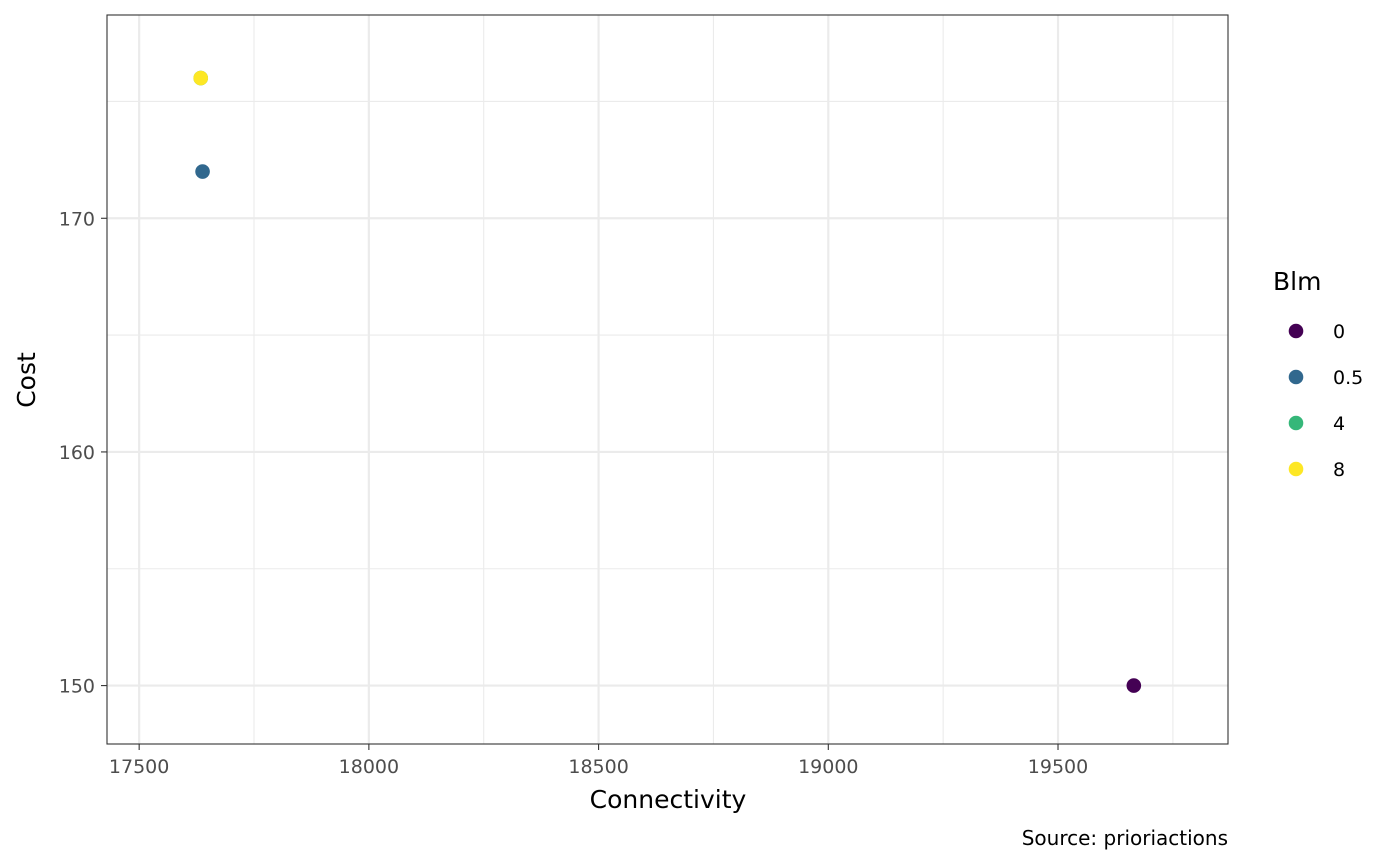 This screenshot has height=866, width=1400. What do you see at coordinates (369, 767) in the screenshot?
I see `x-tick-label: 18000` at bounding box center [369, 767].